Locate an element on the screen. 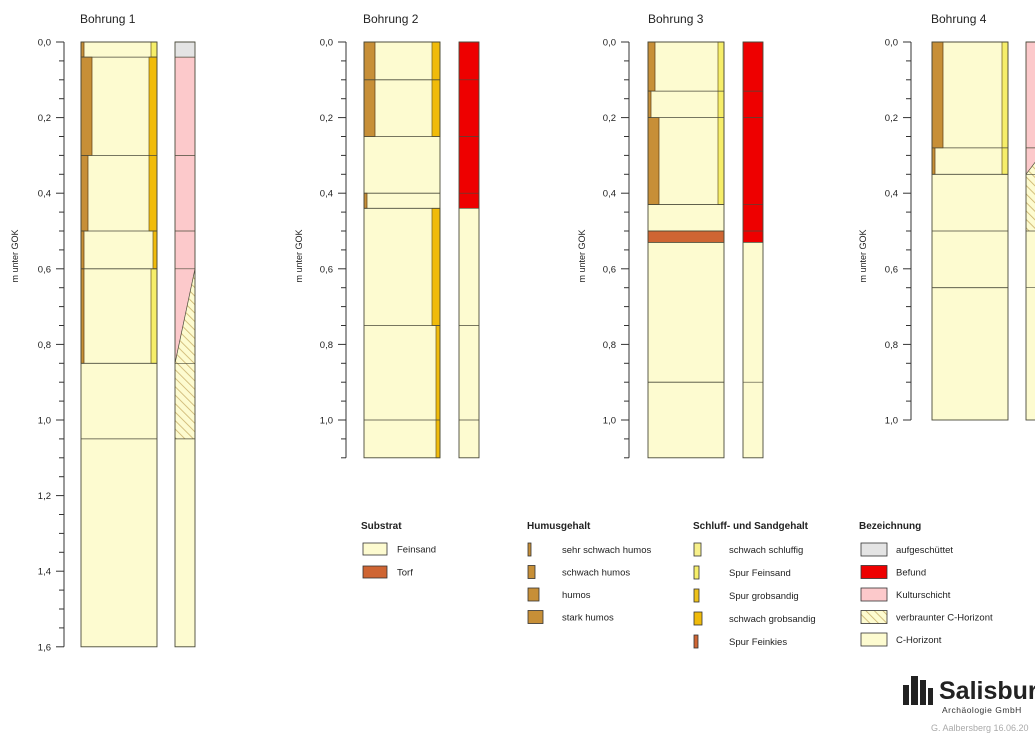 This screenshot has width=1035, height=735. legend-humus-label: humos is located at coordinates (576, 595).